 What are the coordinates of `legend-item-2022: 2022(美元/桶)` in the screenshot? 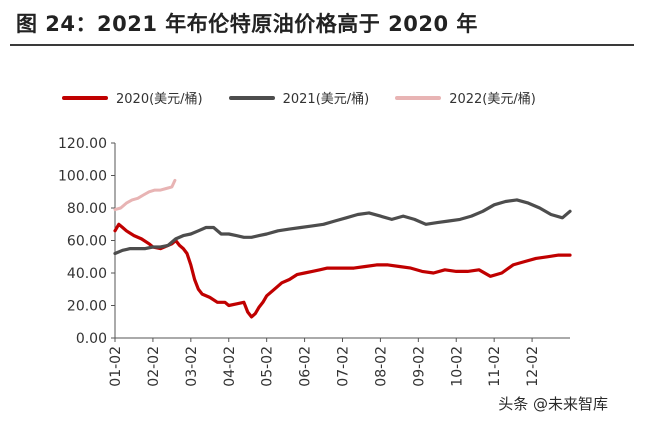 It's located at (465, 97).